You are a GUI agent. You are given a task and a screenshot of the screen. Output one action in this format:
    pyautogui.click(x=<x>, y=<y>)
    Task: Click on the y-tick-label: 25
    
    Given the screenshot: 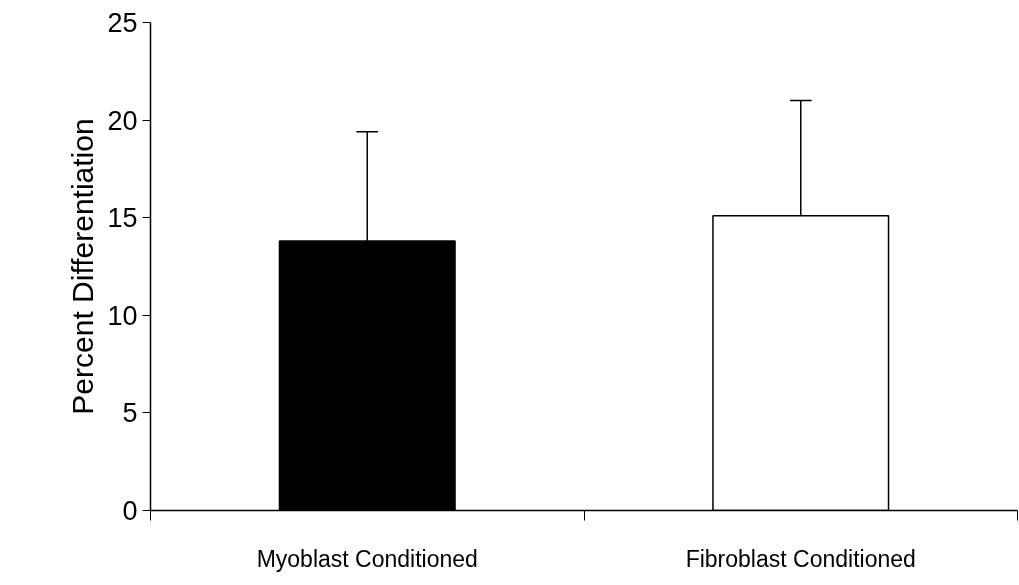 What is the action you would take?
    pyautogui.click(x=122, y=23)
    